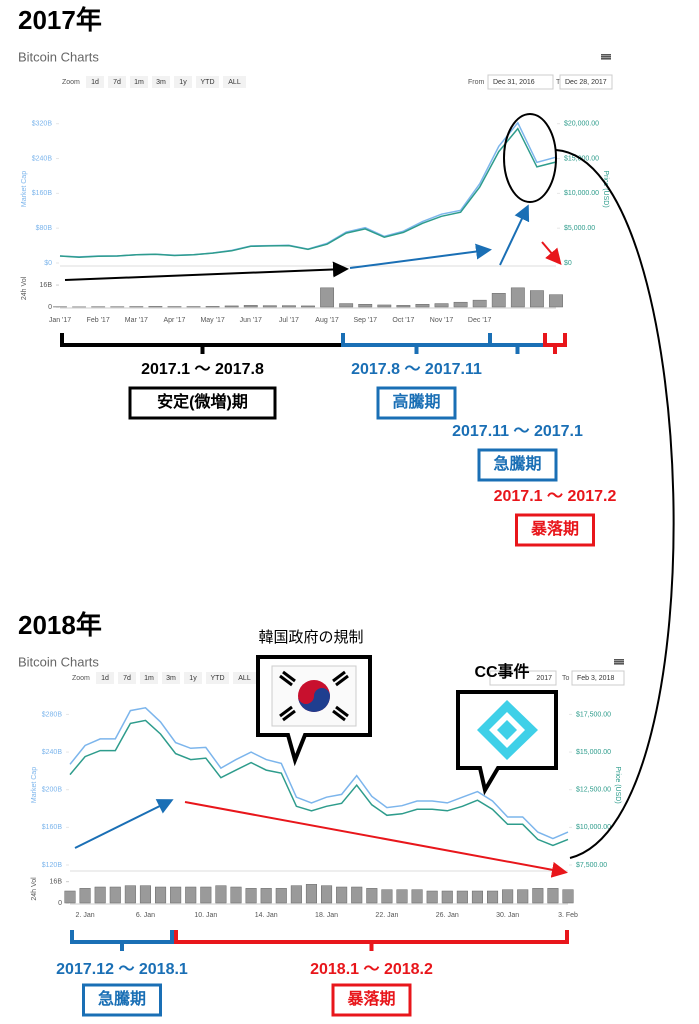  I want to click on x-tick-label: Nov '17, so click(442, 320).